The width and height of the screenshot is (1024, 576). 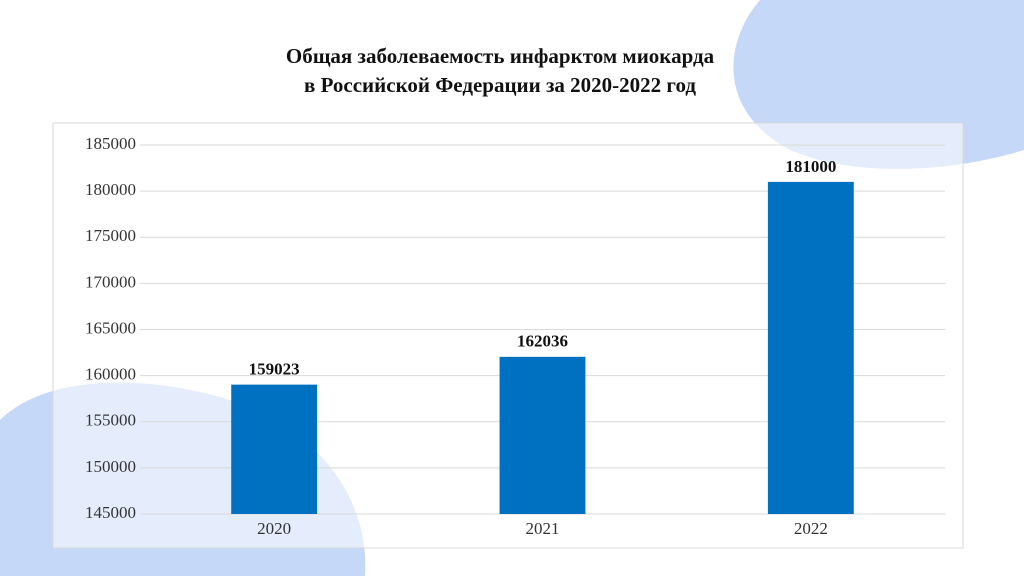 What do you see at coordinates (542, 341) in the screenshot?
I see `data-label: 162036` at bounding box center [542, 341].